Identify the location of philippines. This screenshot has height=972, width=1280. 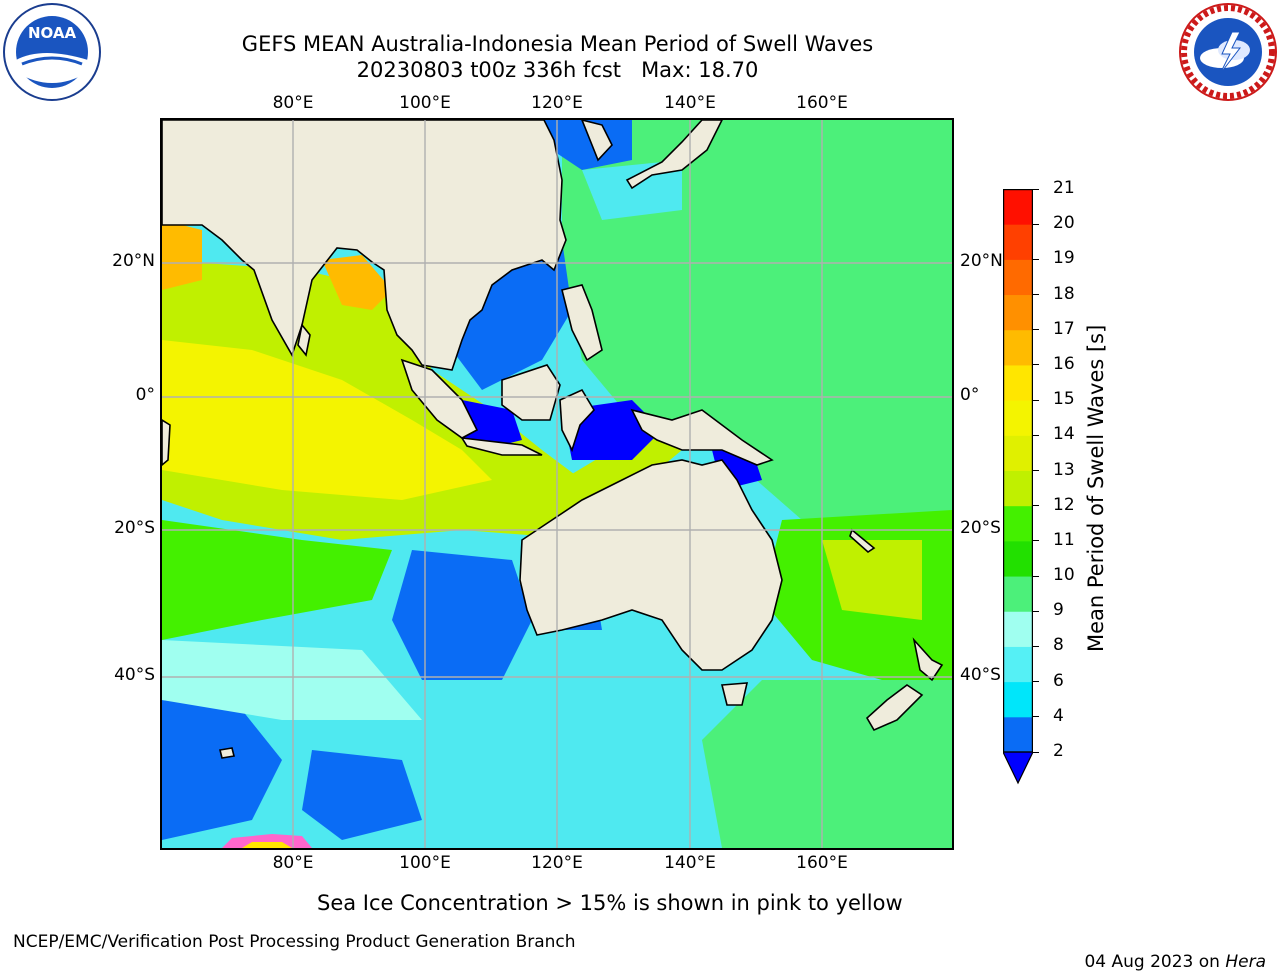
(582, 323).